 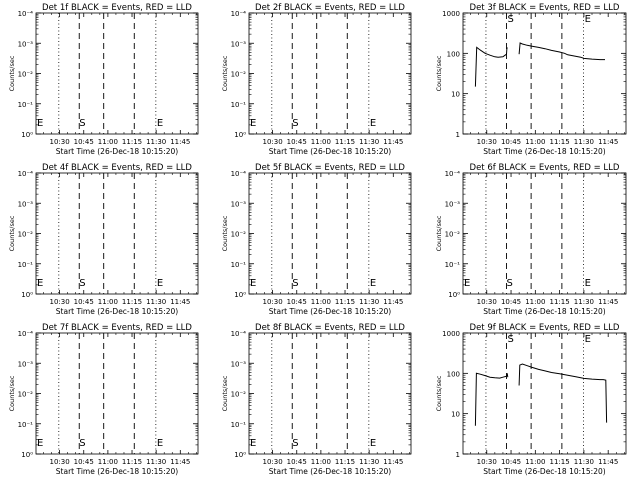 I want to click on panel-title: Det 2f BLACK = Events, RED = LLD, so click(x=330, y=8).